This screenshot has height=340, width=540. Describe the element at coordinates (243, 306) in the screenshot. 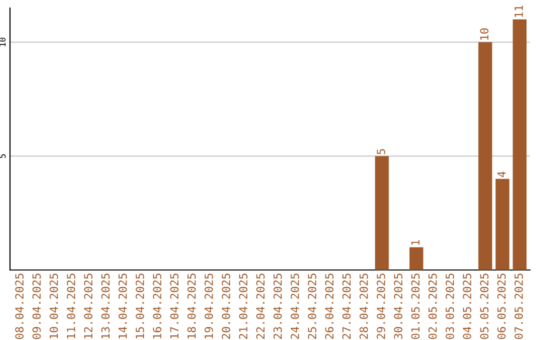

I see `x-tick-label: 21.04.2025` at that location.